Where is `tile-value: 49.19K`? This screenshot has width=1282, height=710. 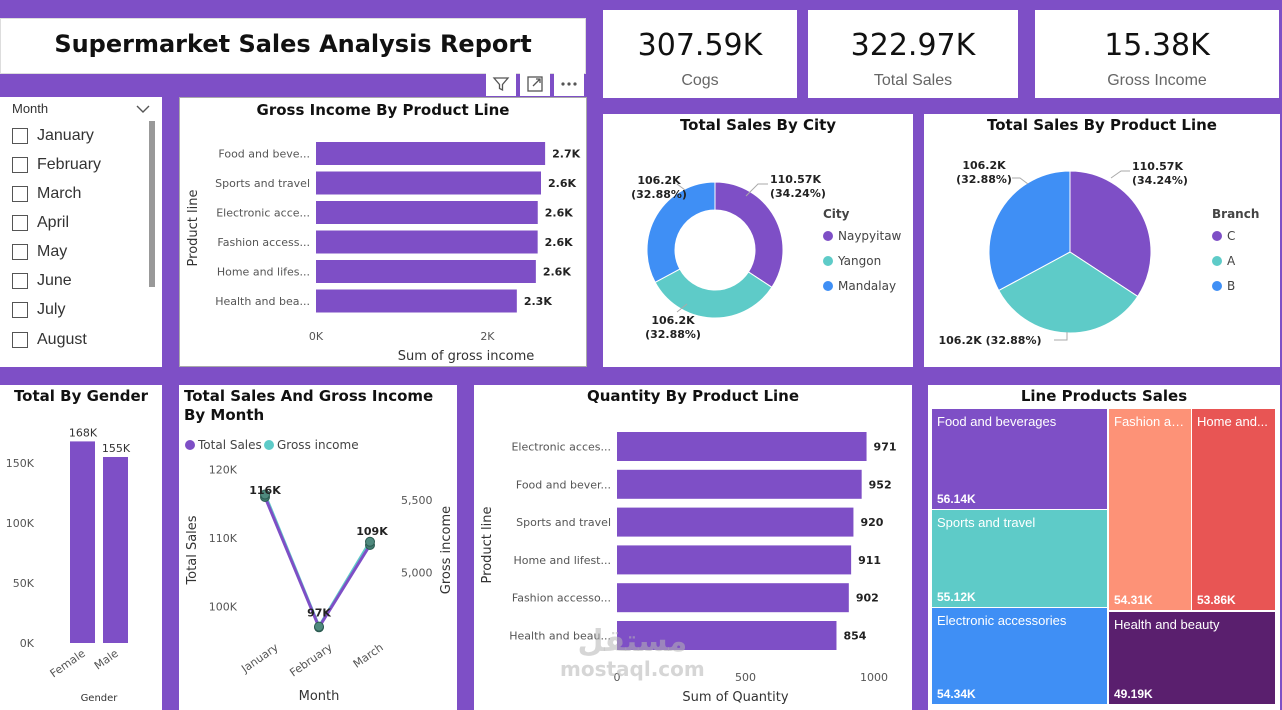 tile-value: 49.19K is located at coordinates (1133, 694).